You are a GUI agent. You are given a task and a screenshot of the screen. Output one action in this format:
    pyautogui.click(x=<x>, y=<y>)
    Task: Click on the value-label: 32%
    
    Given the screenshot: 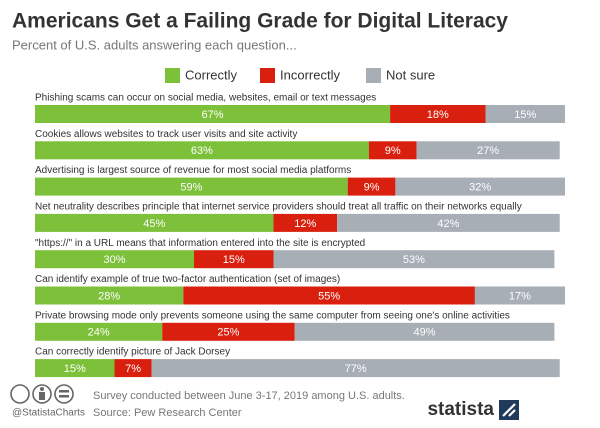 What is the action you would take?
    pyautogui.click(x=480, y=188)
    